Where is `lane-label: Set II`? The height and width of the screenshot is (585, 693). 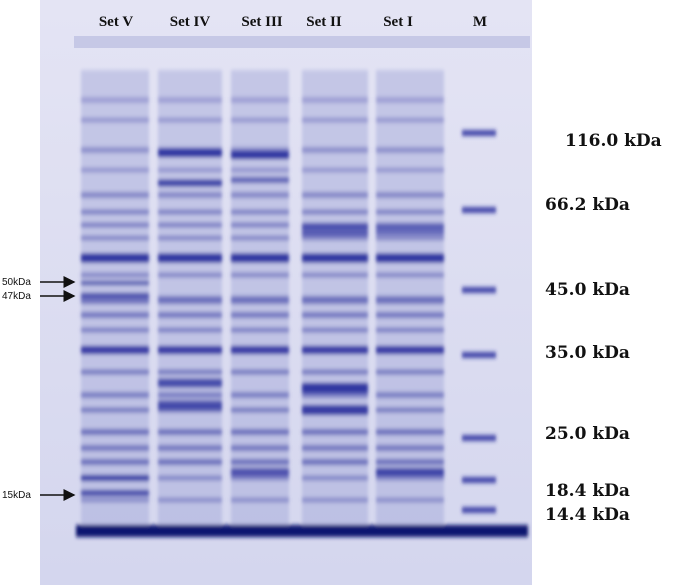
lane-label: Set II is located at coordinates (324, 22).